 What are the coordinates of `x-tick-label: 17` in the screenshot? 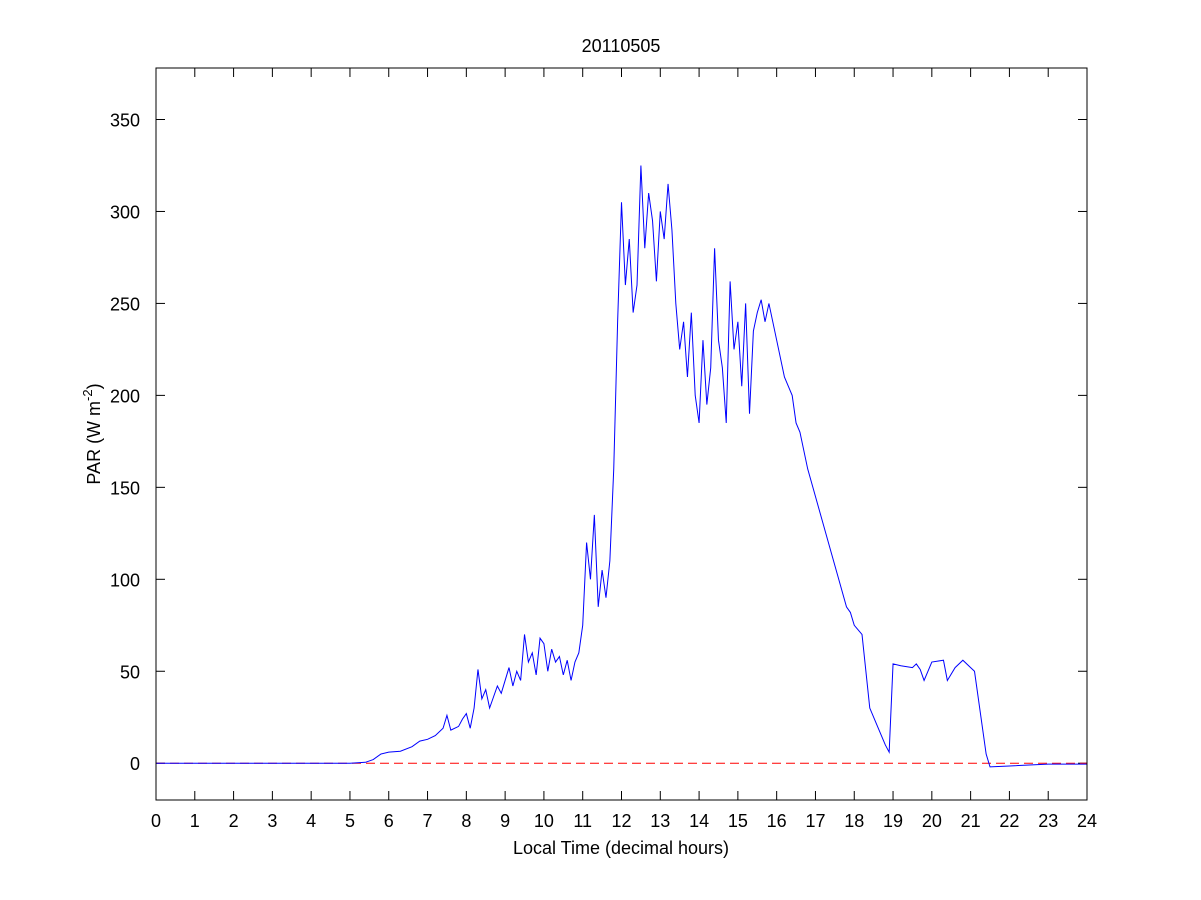 It's located at (815, 821).